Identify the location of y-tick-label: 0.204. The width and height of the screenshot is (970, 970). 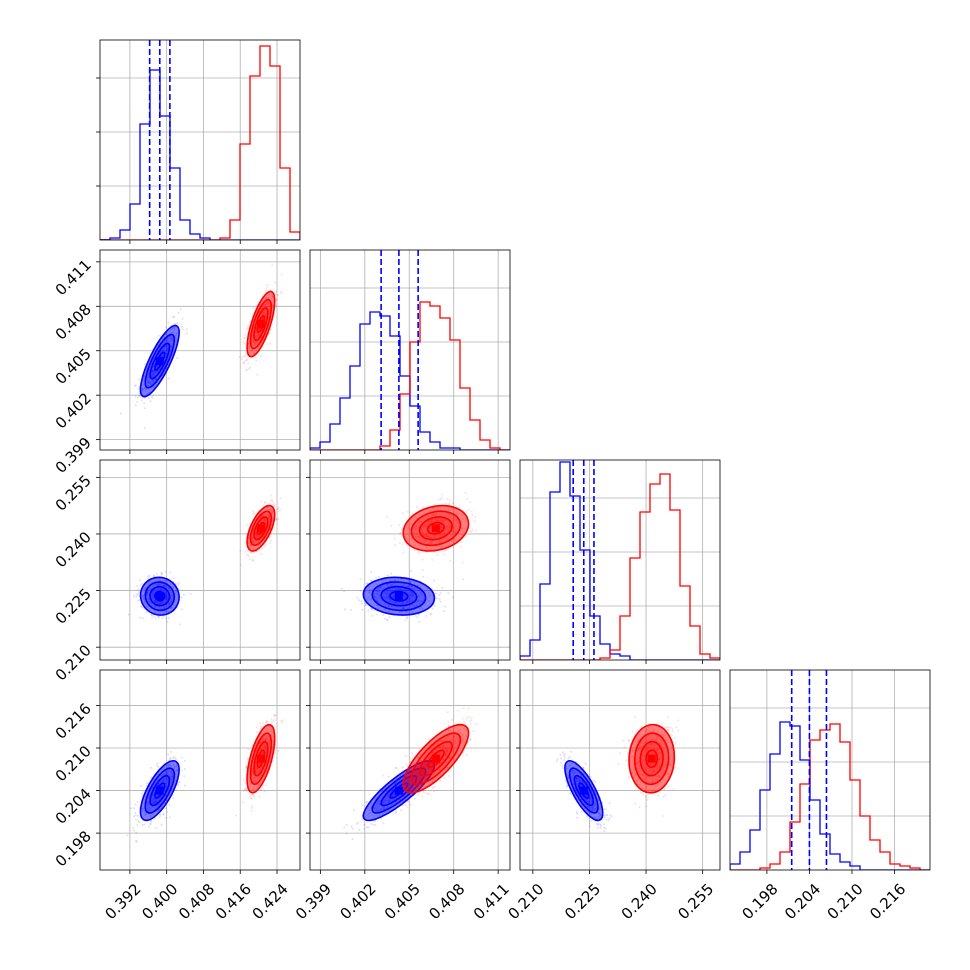
(73, 806).